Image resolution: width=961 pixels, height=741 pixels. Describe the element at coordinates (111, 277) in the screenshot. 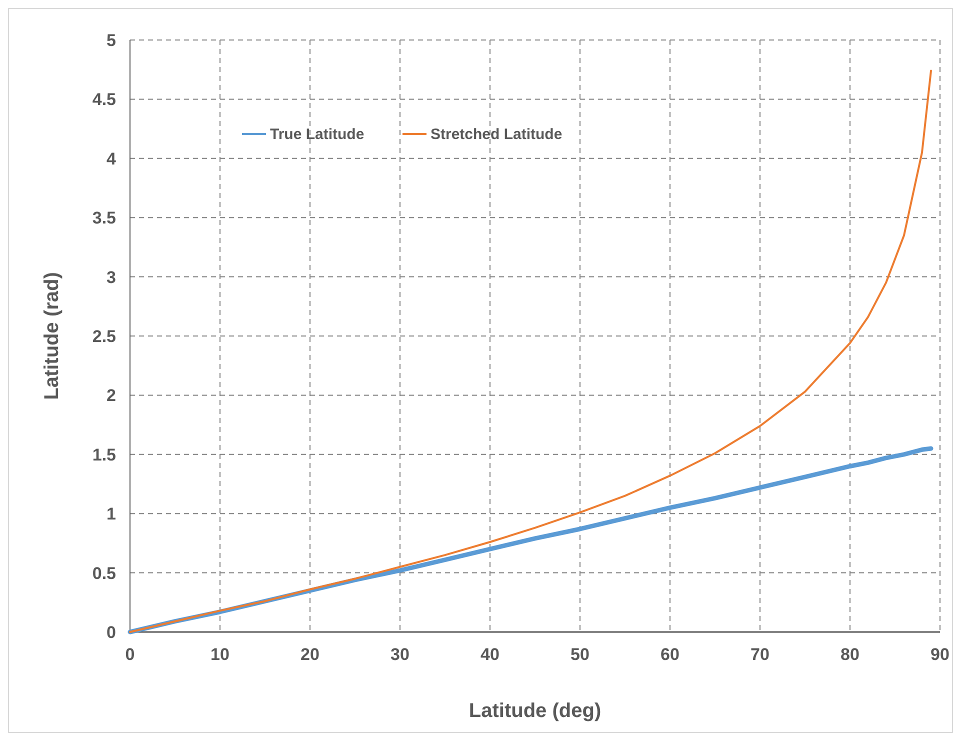

I see `y-tick-label: 3` at that location.